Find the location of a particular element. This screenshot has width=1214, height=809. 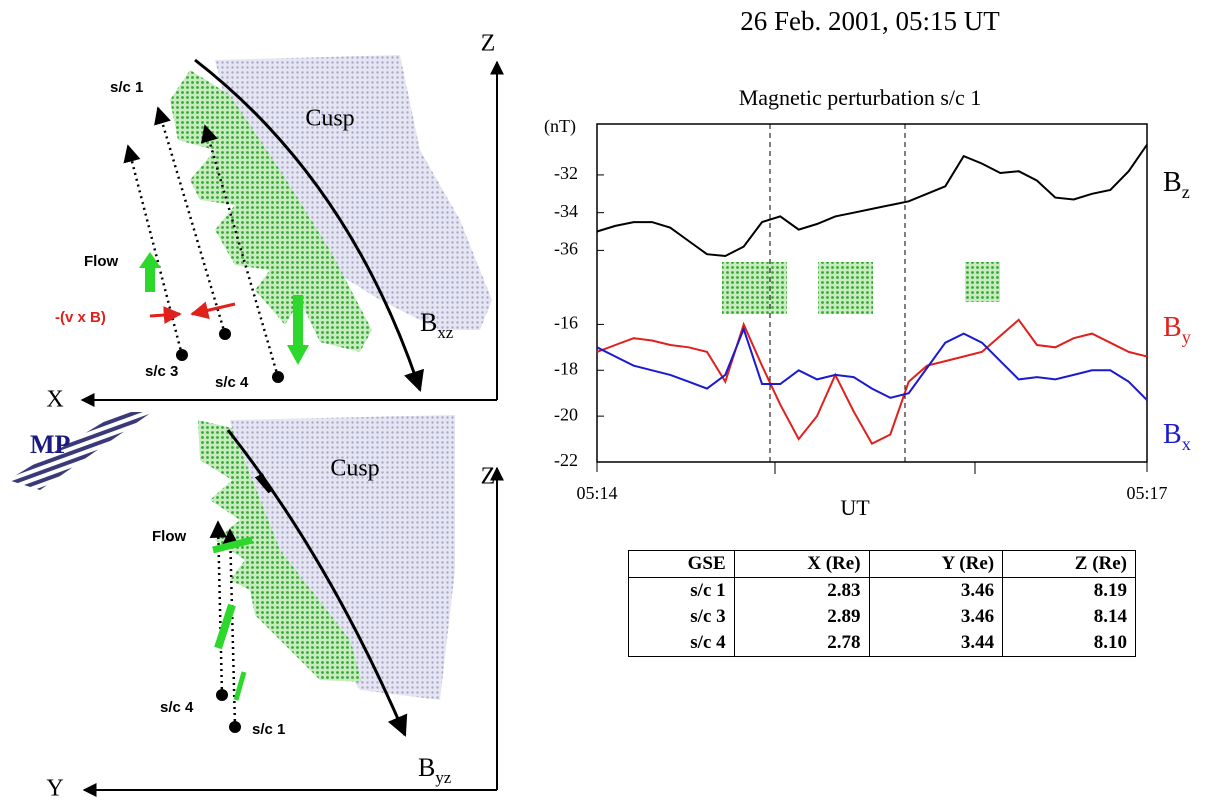

x-tick-label: 05:14 is located at coordinates (596, 493).